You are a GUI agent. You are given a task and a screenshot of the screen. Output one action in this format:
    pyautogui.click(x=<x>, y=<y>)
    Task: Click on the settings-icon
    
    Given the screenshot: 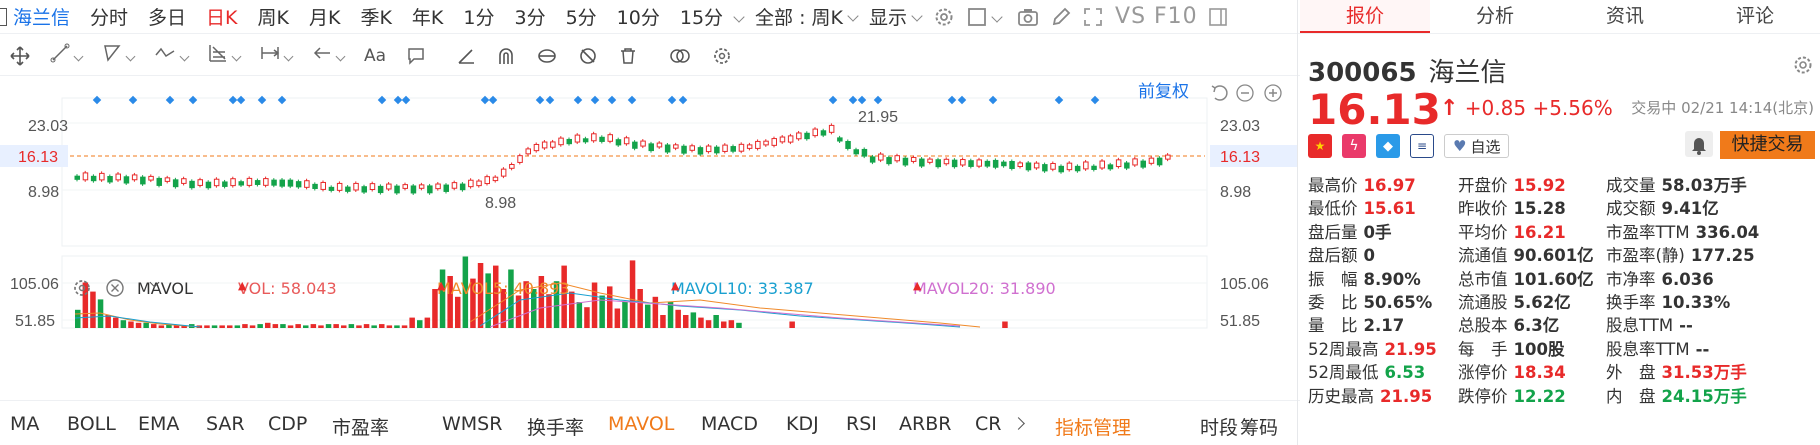 What is the action you would take?
    pyautogui.click(x=944, y=17)
    